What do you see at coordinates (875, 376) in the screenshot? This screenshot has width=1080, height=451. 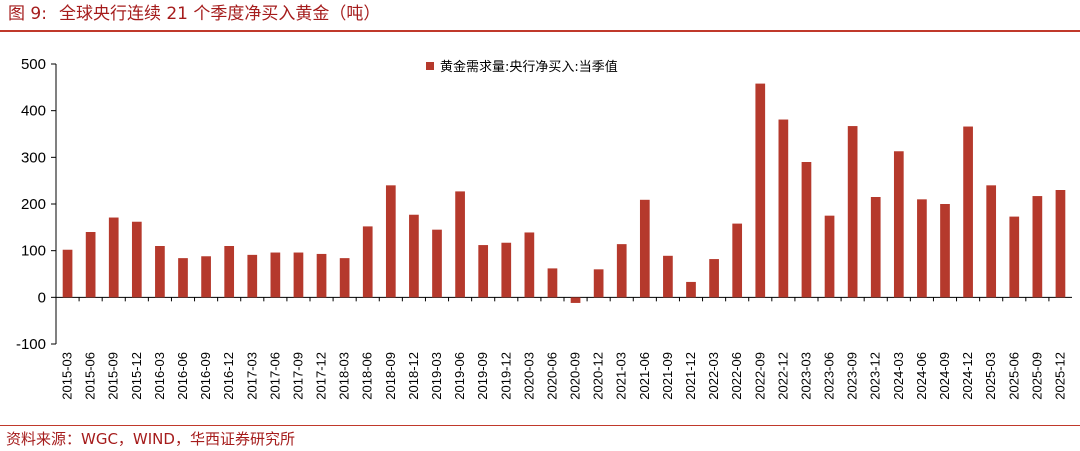 I see `x-tick-label: 2023-12` at bounding box center [875, 376].